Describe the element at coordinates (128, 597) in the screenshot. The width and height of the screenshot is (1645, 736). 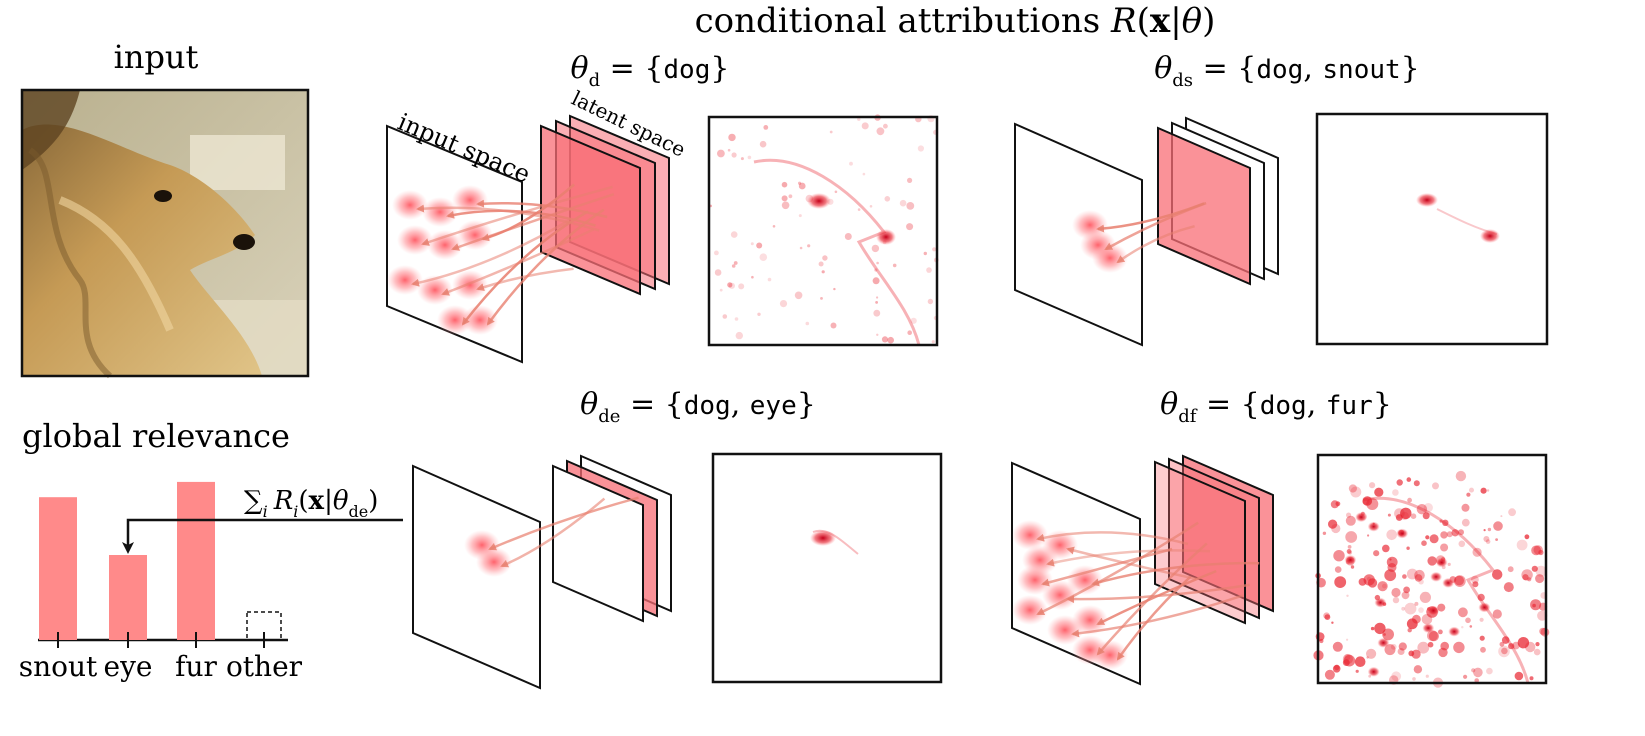
I see `bar-eye` at that location.